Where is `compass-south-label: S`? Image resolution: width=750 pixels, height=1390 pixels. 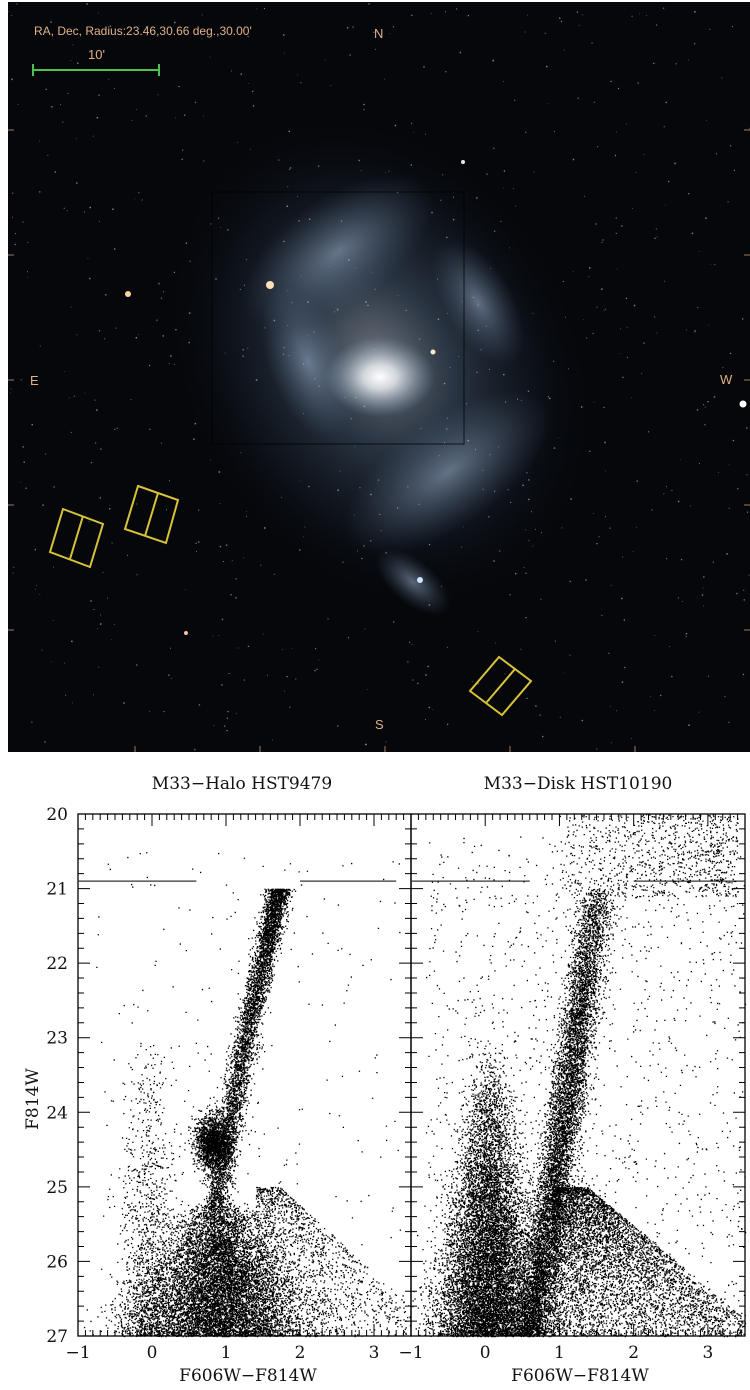 compass-south-label: S is located at coordinates (379, 724).